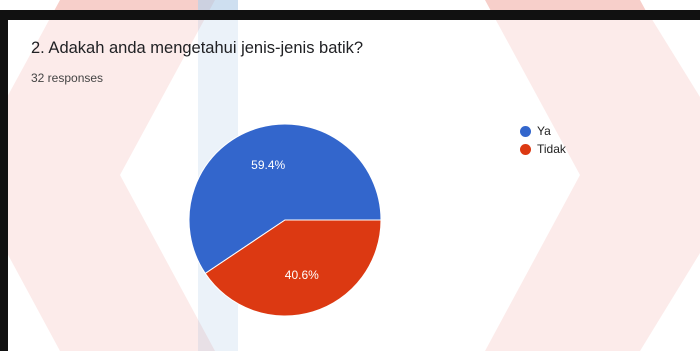 This screenshot has width=700, height=351. What do you see at coordinates (525, 149) in the screenshot?
I see `legend-swatch-tidak` at bounding box center [525, 149].